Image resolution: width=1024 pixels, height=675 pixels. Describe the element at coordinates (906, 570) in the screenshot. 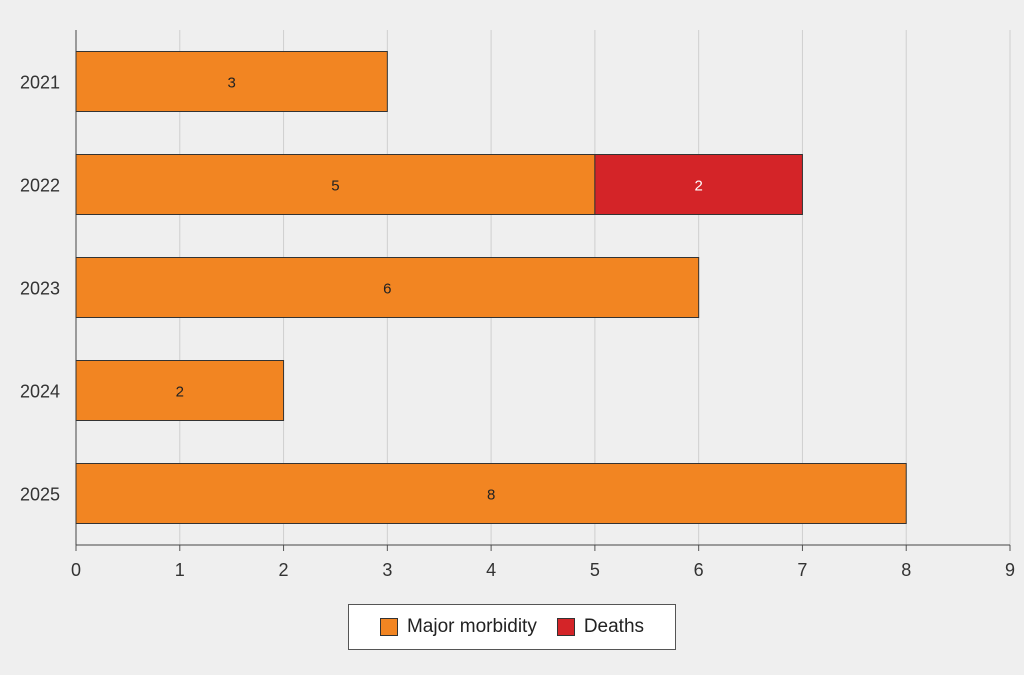

I see `x-tick-label-8: 8` at that location.